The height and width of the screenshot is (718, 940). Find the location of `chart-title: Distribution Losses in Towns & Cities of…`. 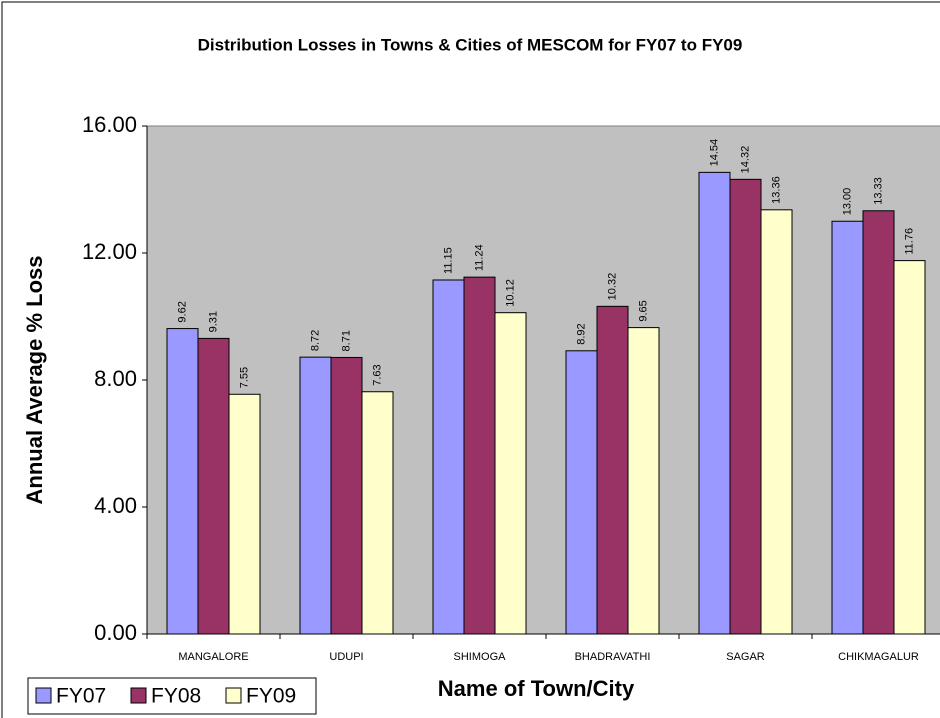

chart-title: Distribution Losses in Towns & Cities of… is located at coordinates (470, 44).